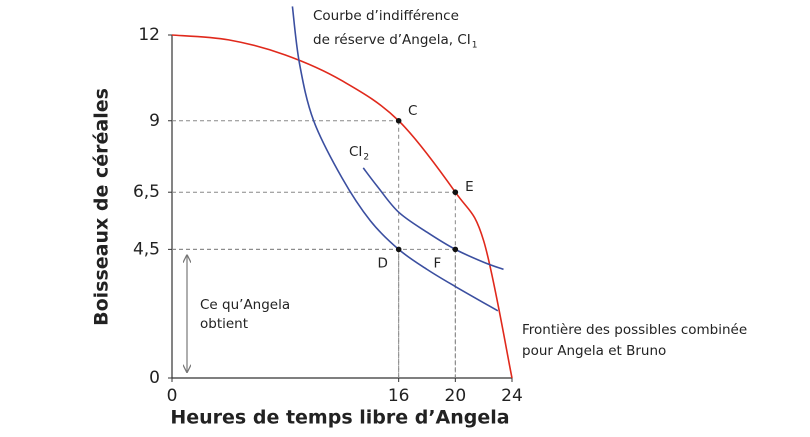 This screenshot has height=437, width=810. What do you see at coordinates (437, 263) in the screenshot?
I see `point-label: F` at bounding box center [437, 263].